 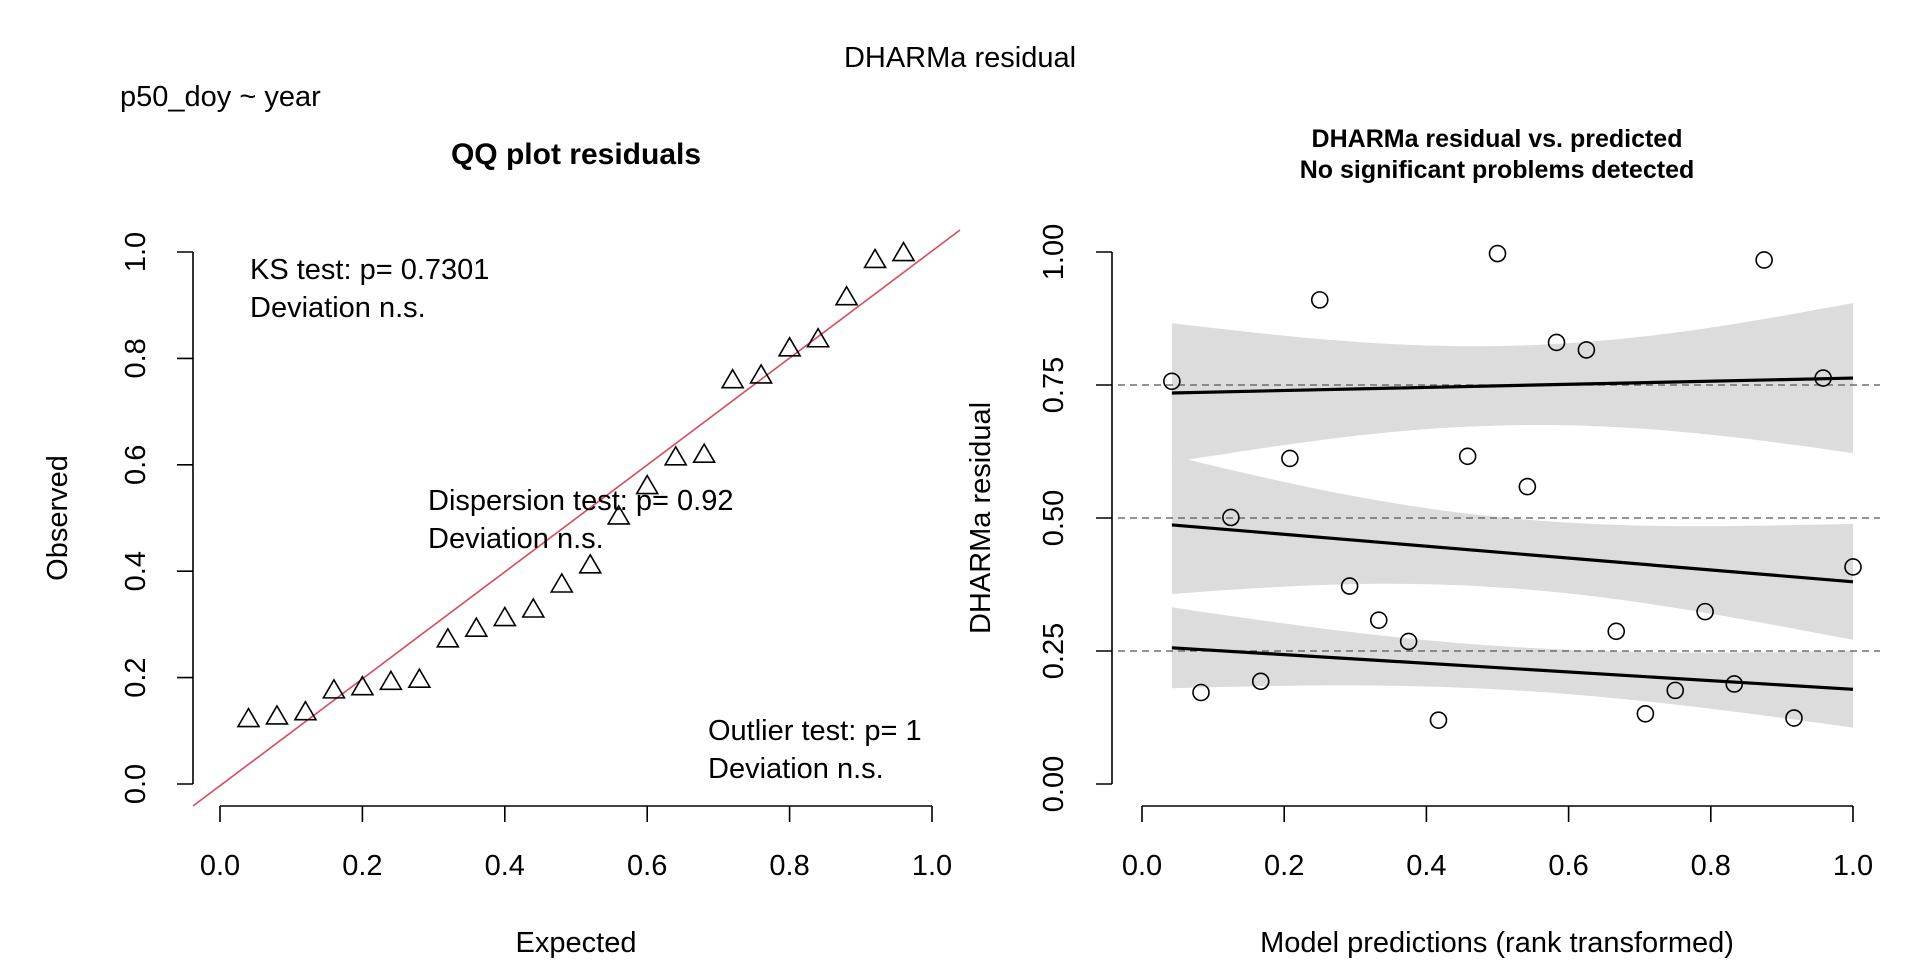 What do you see at coordinates (1497, 813) in the screenshot?
I see `residual-x-axis` at bounding box center [1497, 813].